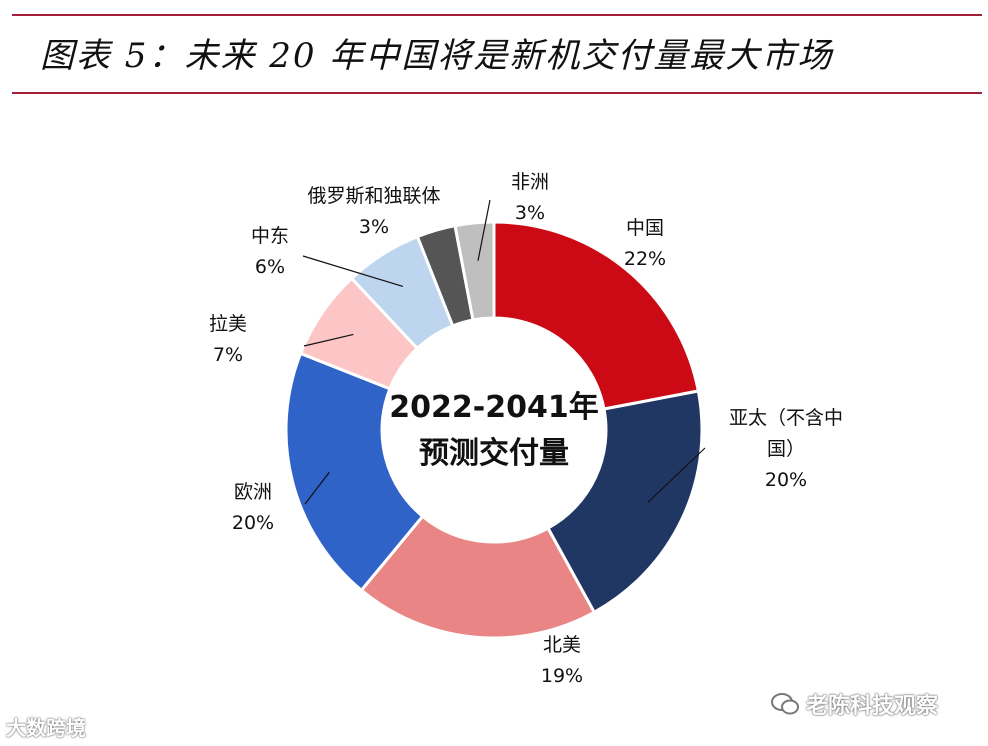  What do you see at coordinates (270, 236) in the screenshot?
I see `slice-name-label: 中东` at bounding box center [270, 236].